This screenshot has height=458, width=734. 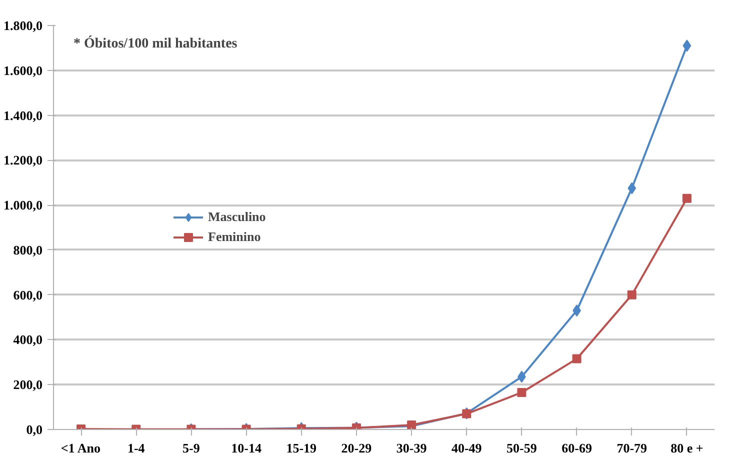 I want to click on y-tick-label: 0,0, so click(x=34, y=429).